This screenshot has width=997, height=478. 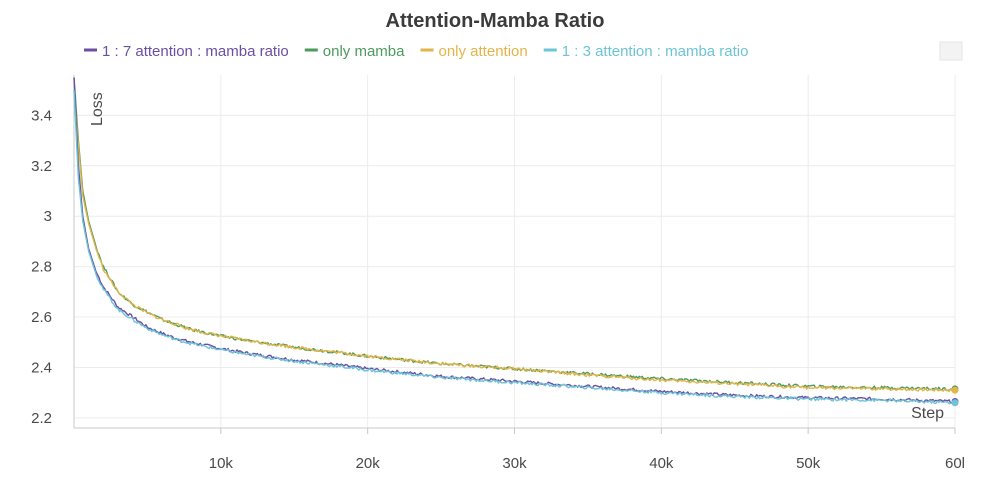 I want to click on y-tick-label: 2.2, so click(x=41, y=418).